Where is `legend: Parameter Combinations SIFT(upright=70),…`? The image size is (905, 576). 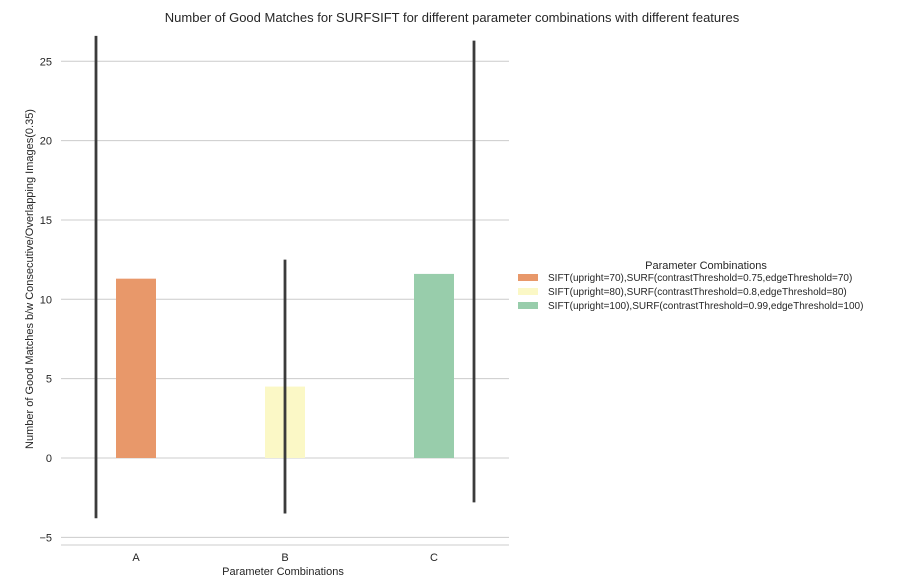
legend: Parameter Combinations SIFT(upright=70),… is located at coordinates (690, 286).